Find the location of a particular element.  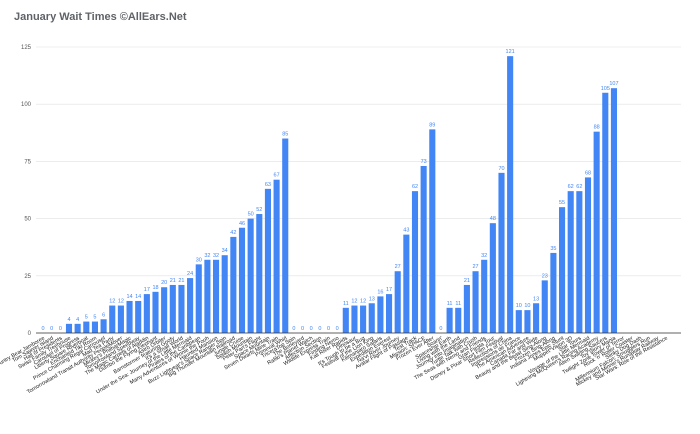

y-tick-label: 0 is located at coordinates (30, 334).